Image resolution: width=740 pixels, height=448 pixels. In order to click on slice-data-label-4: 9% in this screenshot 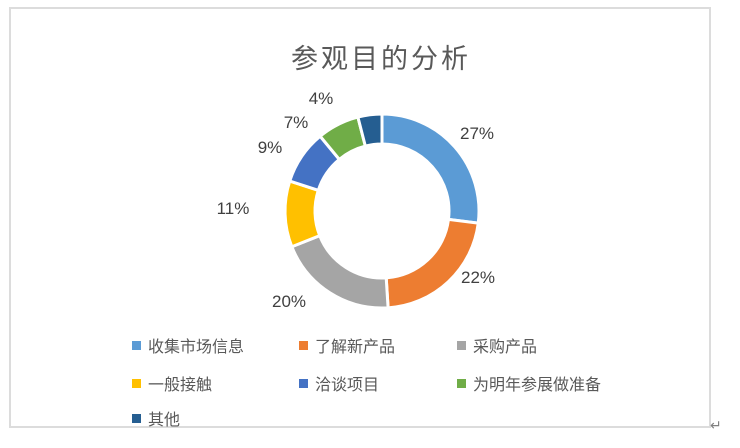, I will do `click(270, 147)`.